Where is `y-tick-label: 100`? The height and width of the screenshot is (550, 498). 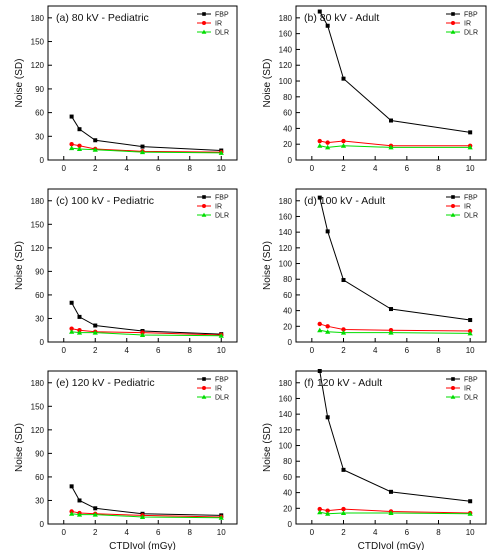
y-tick-label: 100 is located at coordinates (286, 446).